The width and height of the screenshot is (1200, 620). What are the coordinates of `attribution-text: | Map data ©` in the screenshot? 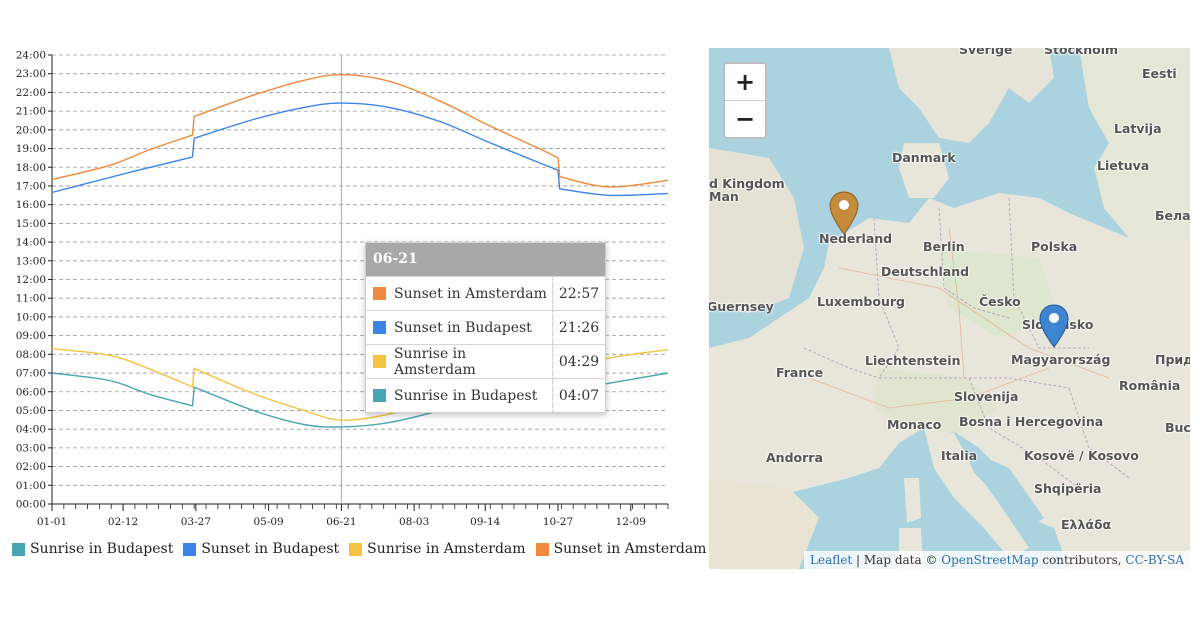 It's located at (897, 560).